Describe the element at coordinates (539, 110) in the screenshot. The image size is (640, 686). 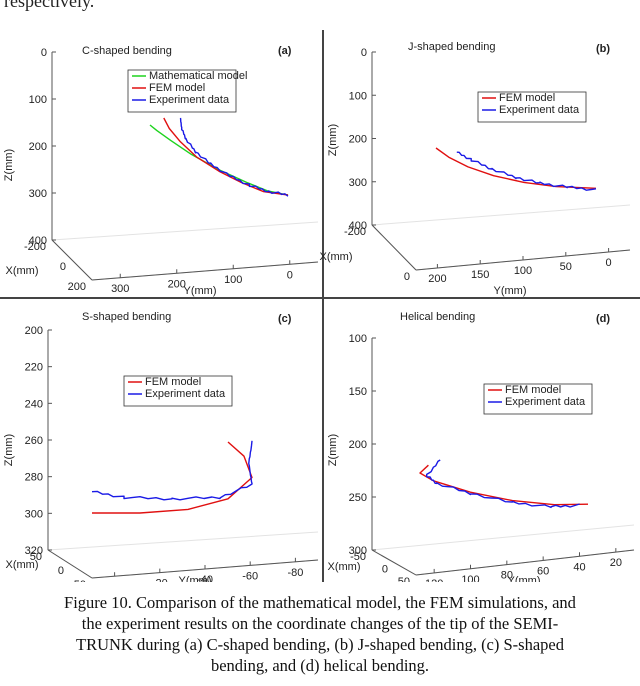
I see `legend-entry-b-1: Experiment data` at that location.